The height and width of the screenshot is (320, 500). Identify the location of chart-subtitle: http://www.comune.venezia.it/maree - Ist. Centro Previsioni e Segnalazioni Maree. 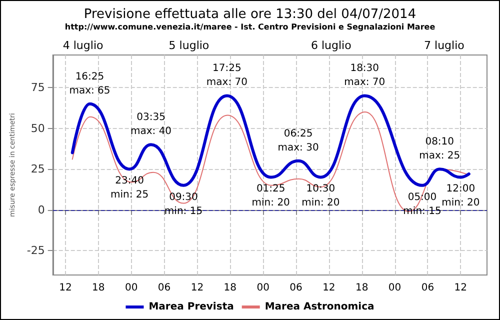
(250, 27).